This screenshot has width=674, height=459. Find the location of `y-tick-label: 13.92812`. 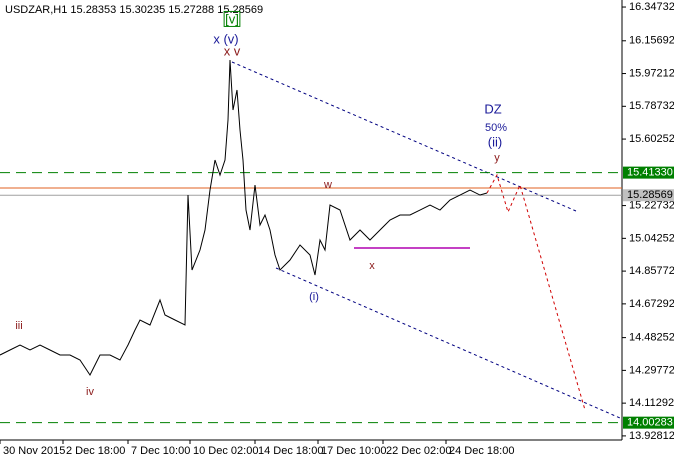

y-tick-label: 13.92812 is located at coordinates (651, 436).